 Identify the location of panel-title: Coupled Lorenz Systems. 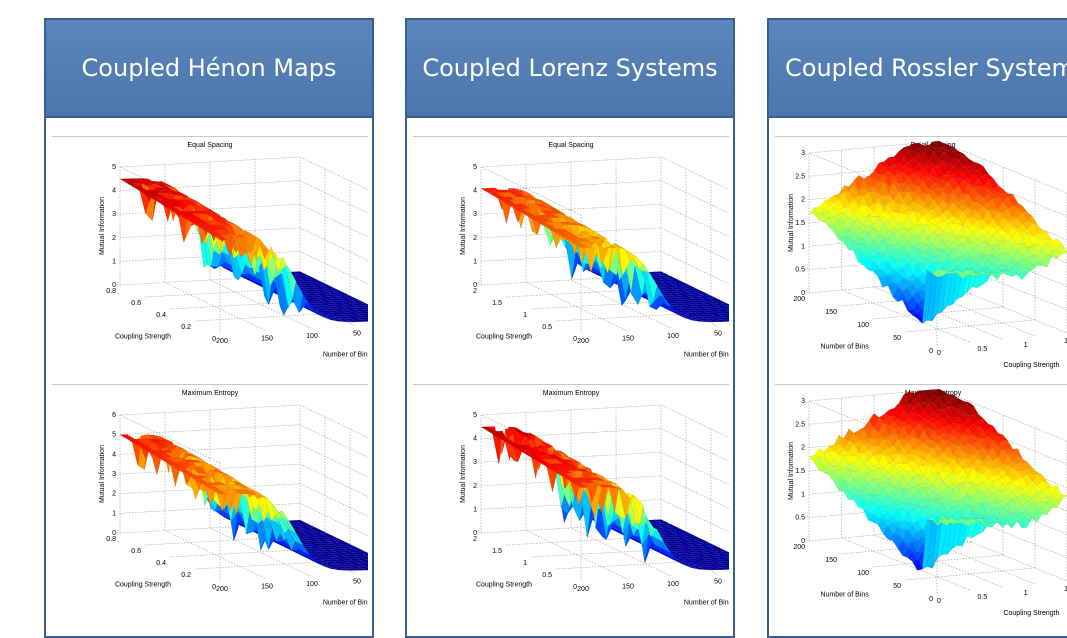
(569, 68).